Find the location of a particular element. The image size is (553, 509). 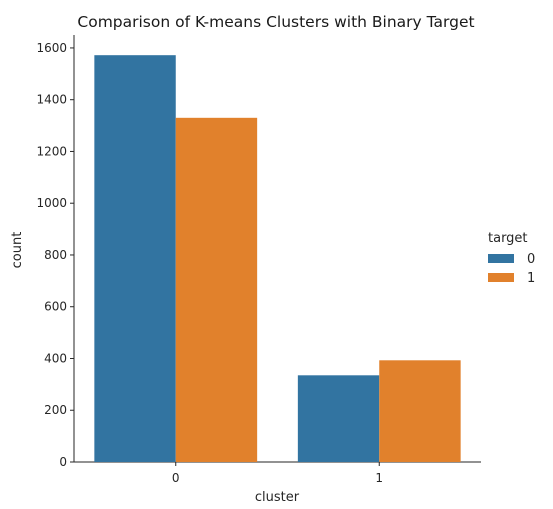

y-tick-label: 1000 is located at coordinates (51, 203).